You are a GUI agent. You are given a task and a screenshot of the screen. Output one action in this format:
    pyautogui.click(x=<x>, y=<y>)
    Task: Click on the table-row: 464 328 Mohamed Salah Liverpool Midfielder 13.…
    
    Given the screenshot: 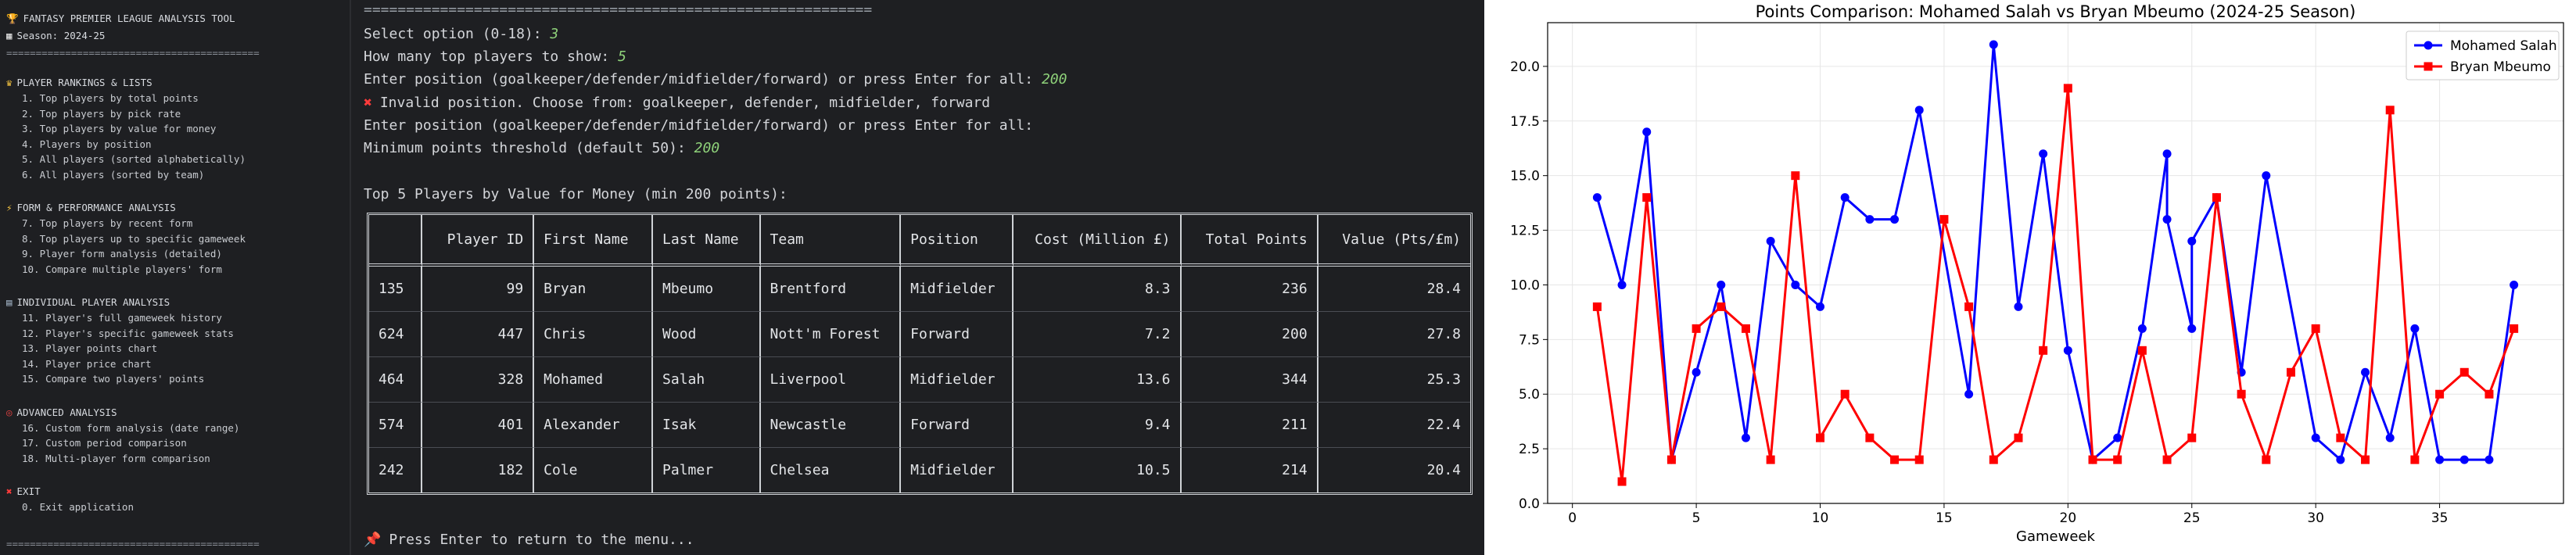 What is the action you would take?
    pyautogui.click(x=919, y=380)
    